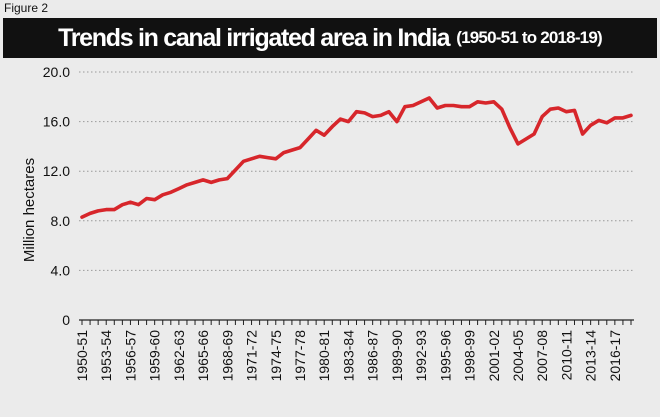 Image resolution: width=660 pixels, height=417 pixels. What do you see at coordinates (203, 356) in the screenshot?
I see `x-tick-label: 1965-66` at bounding box center [203, 356].